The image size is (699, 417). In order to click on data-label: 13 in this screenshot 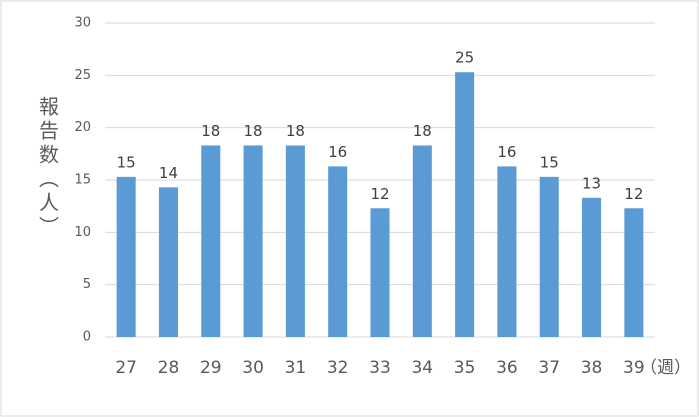, I will do `click(591, 183)`.